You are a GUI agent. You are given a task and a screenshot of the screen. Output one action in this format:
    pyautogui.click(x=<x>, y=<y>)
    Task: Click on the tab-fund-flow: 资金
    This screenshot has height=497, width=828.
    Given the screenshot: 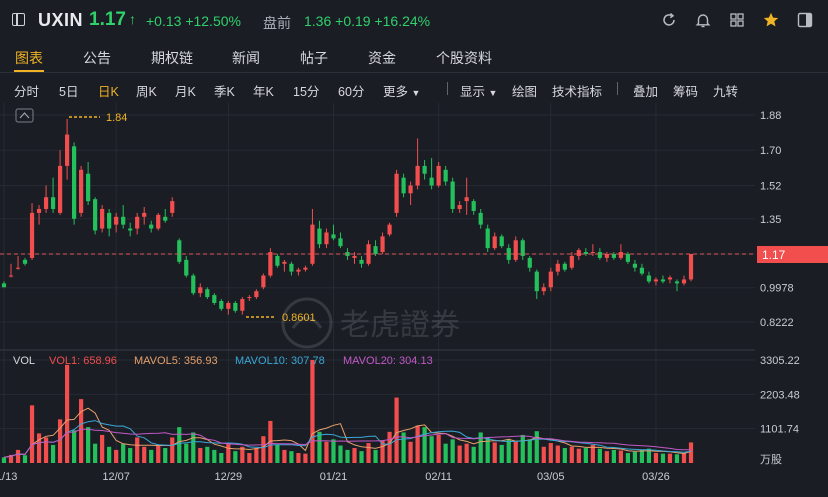 What is the action you would take?
    pyautogui.click(x=382, y=58)
    